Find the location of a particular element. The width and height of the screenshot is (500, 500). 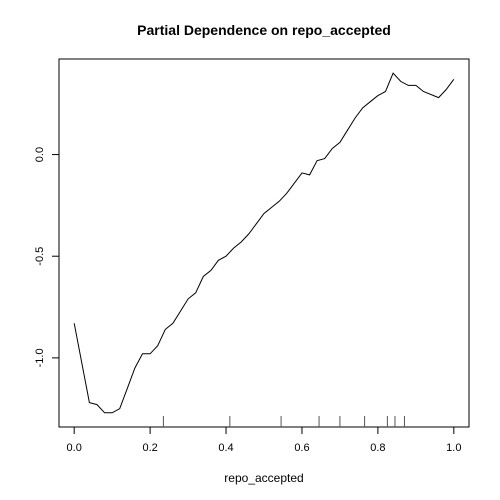

x-axis: 0.0 0.2 0.4 0.6 0.8 1.0 is located at coordinates (264, 440).